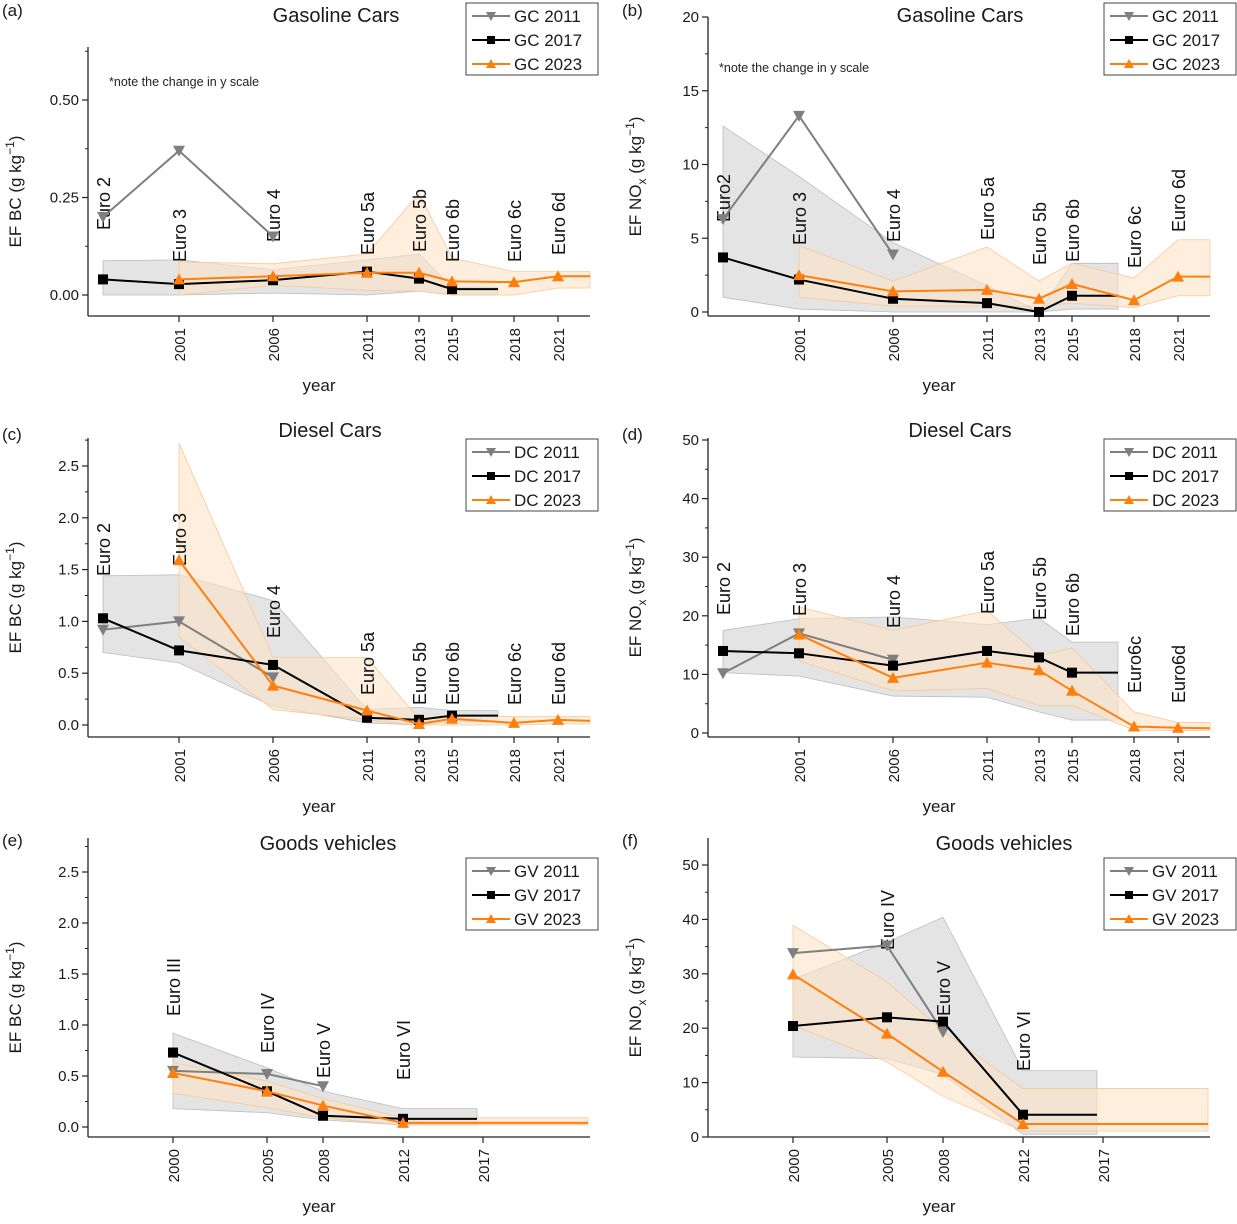  What do you see at coordinates (630, 950) in the screenshot?
I see `y-axis-title-sup: −1` at bounding box center [630, 950].